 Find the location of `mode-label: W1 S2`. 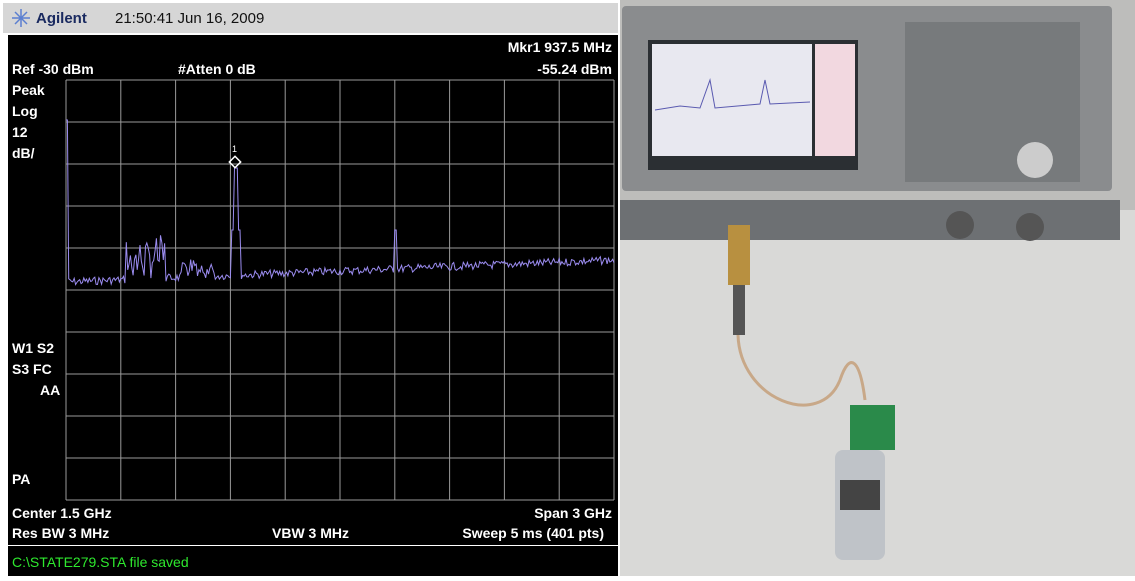

mode-label: W1 S2 is located at coordinates (33, 348).